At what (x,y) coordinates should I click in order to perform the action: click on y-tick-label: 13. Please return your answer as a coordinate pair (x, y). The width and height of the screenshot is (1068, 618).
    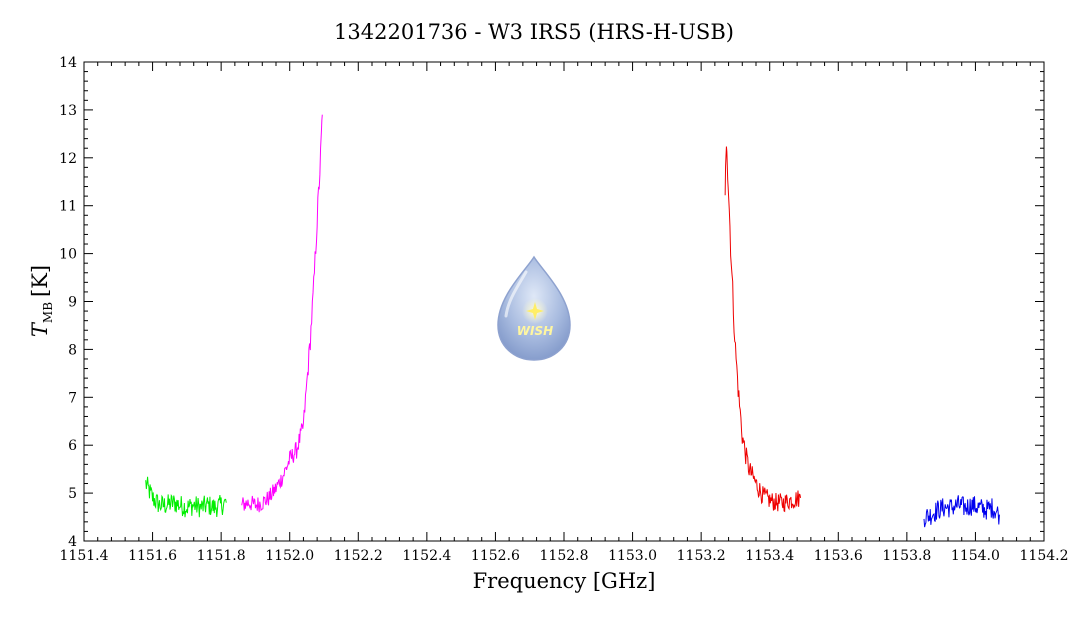
    Looking at the image, I should click on (68, 111).